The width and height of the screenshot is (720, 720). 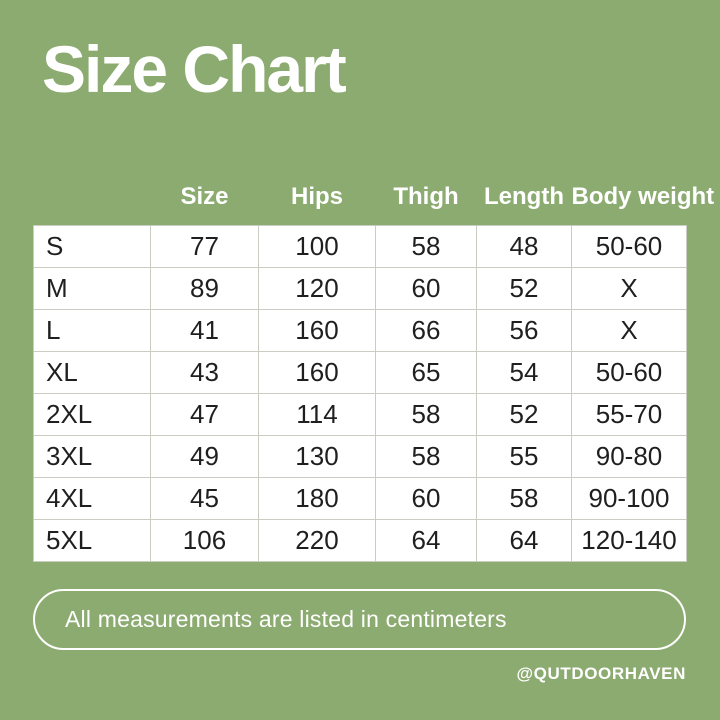 I want to click on table-row: 5XL 106 220 64 64 120-140, so click(x=360, y=540).